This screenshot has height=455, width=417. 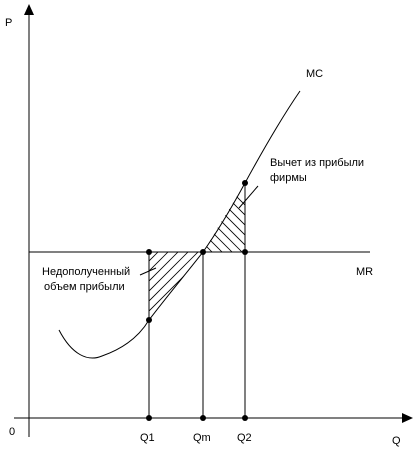 I want to click on deduction-label-line1: Вычет из прибыли, so click(x=317, y=163).